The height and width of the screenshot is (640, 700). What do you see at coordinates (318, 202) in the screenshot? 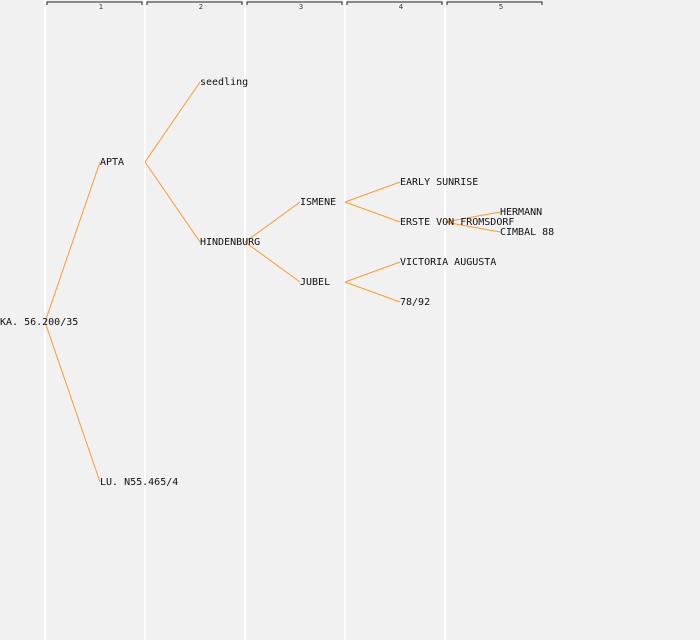
I see `pedigree-node: ISMENE` at bounding box center [318, 202].